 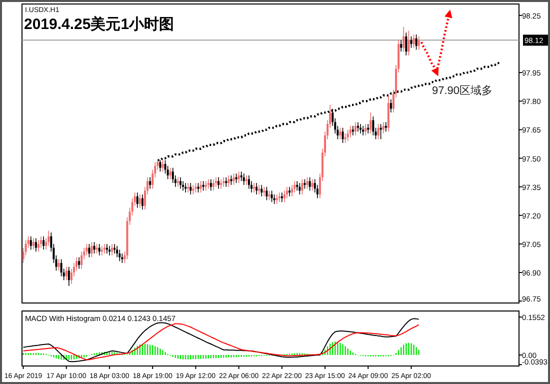 I want to click on annotation: 97.90区域多, so click(x=462, y=90).